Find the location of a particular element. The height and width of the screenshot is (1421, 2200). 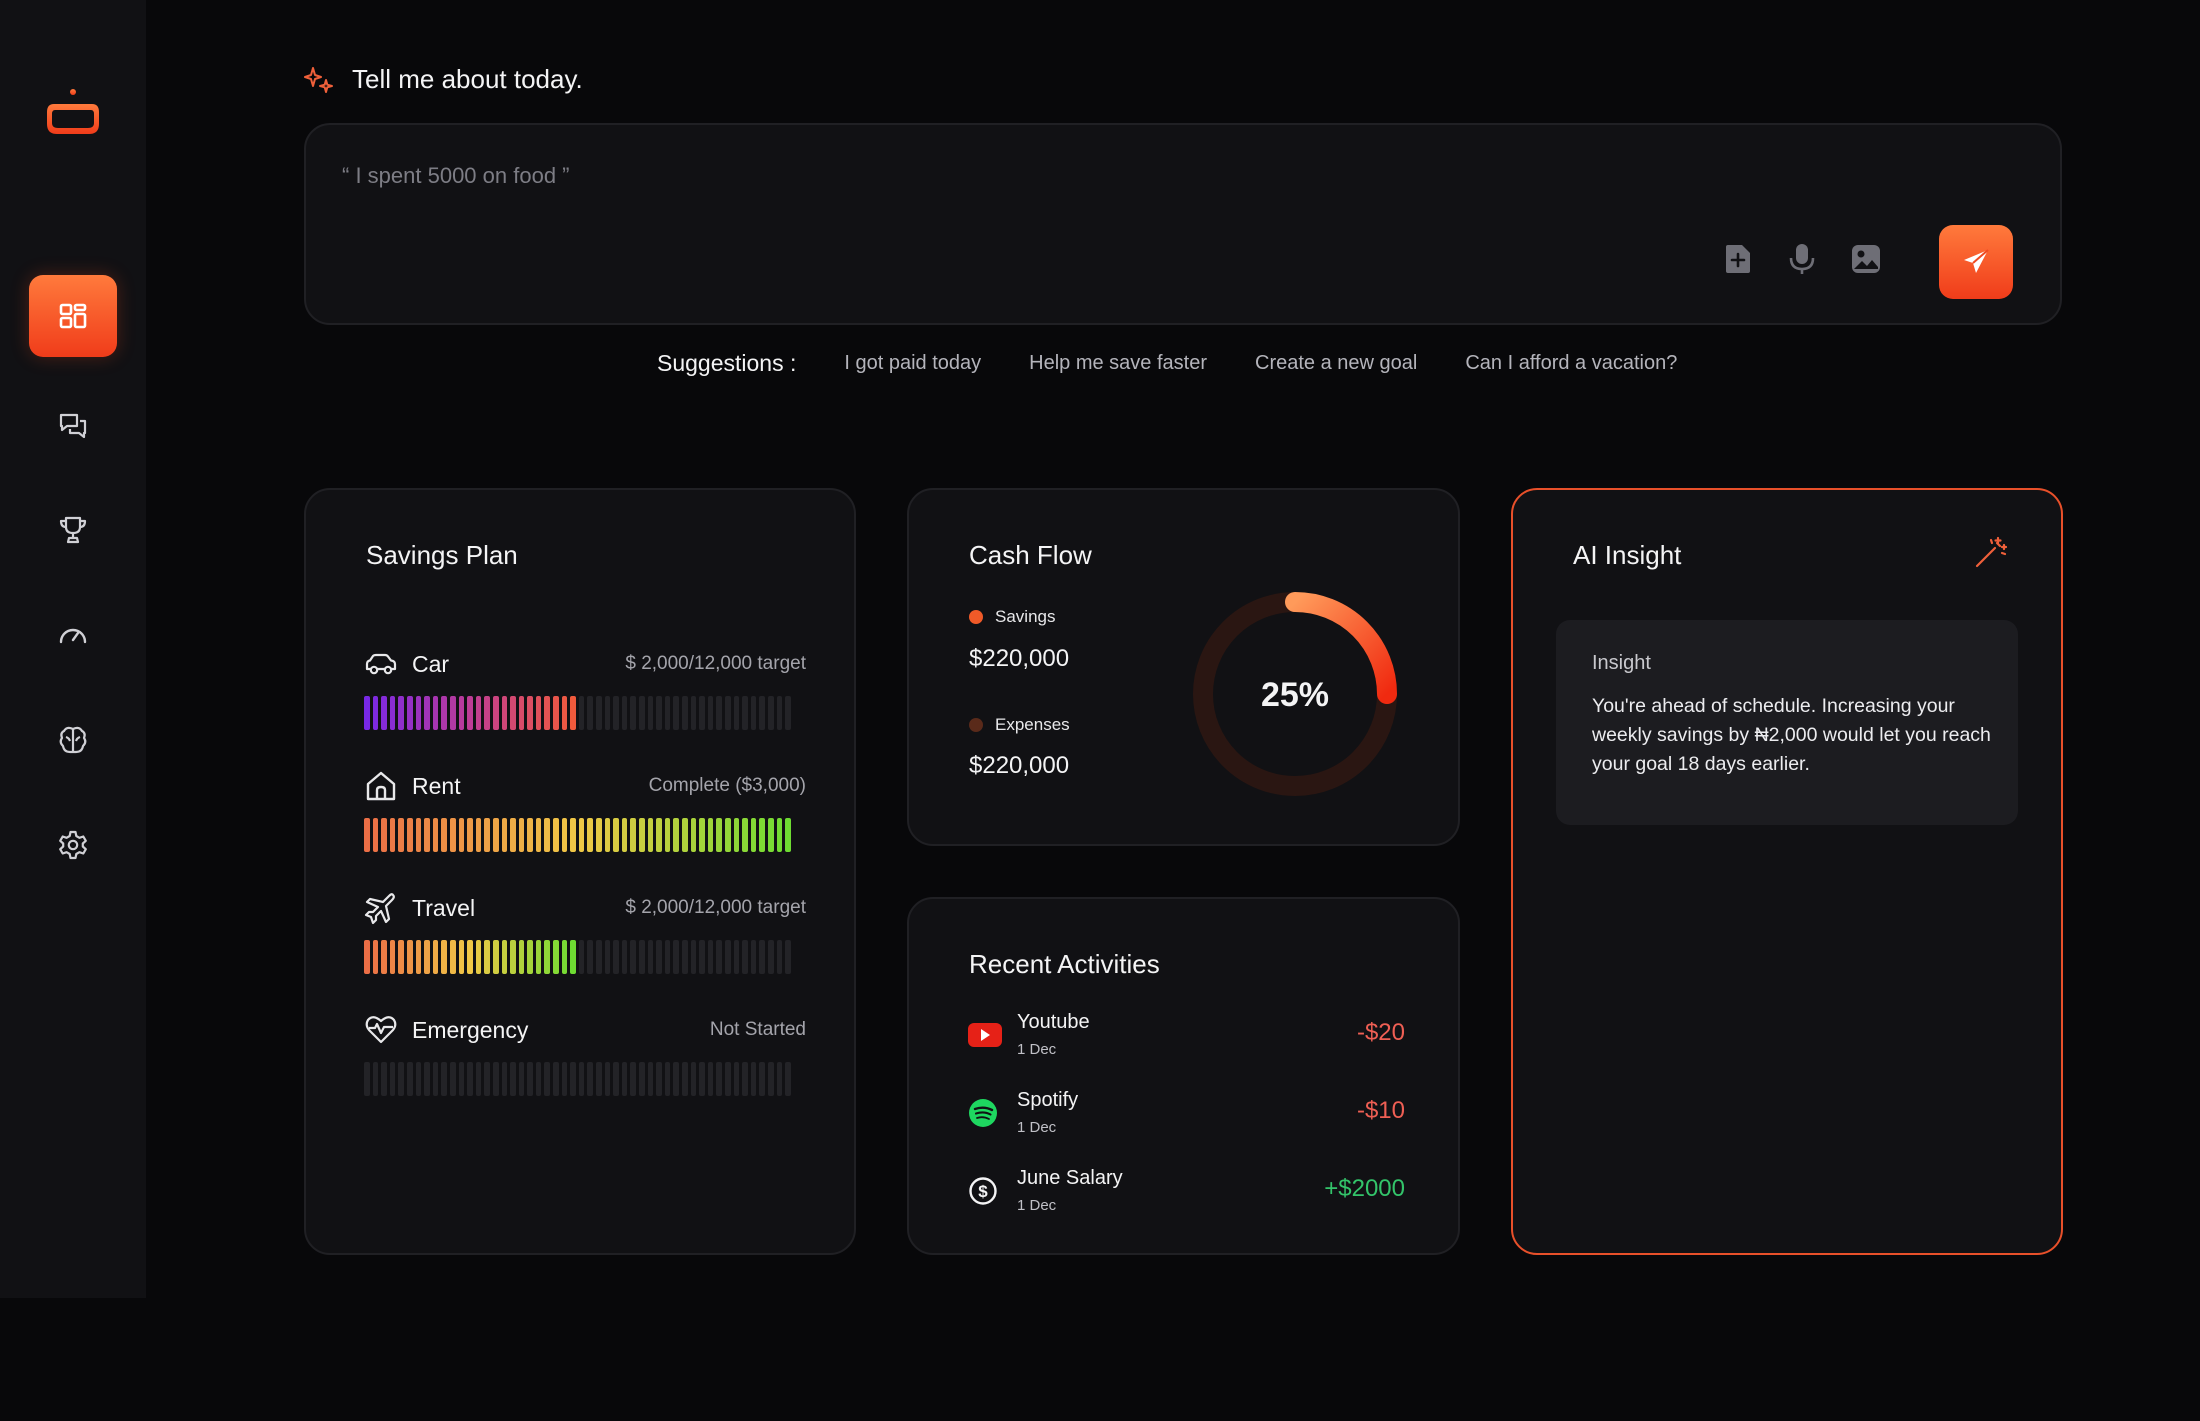

savings-plan-row: Rent Complete ($3,000) is located at coordinates (585, 810).